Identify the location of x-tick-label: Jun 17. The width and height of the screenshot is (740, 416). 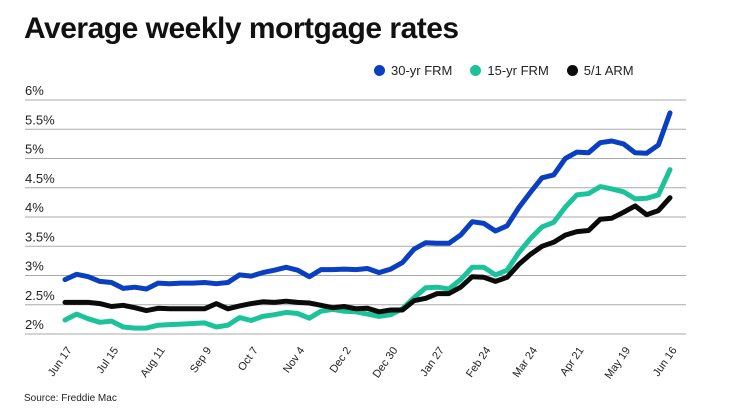
(60, 362).